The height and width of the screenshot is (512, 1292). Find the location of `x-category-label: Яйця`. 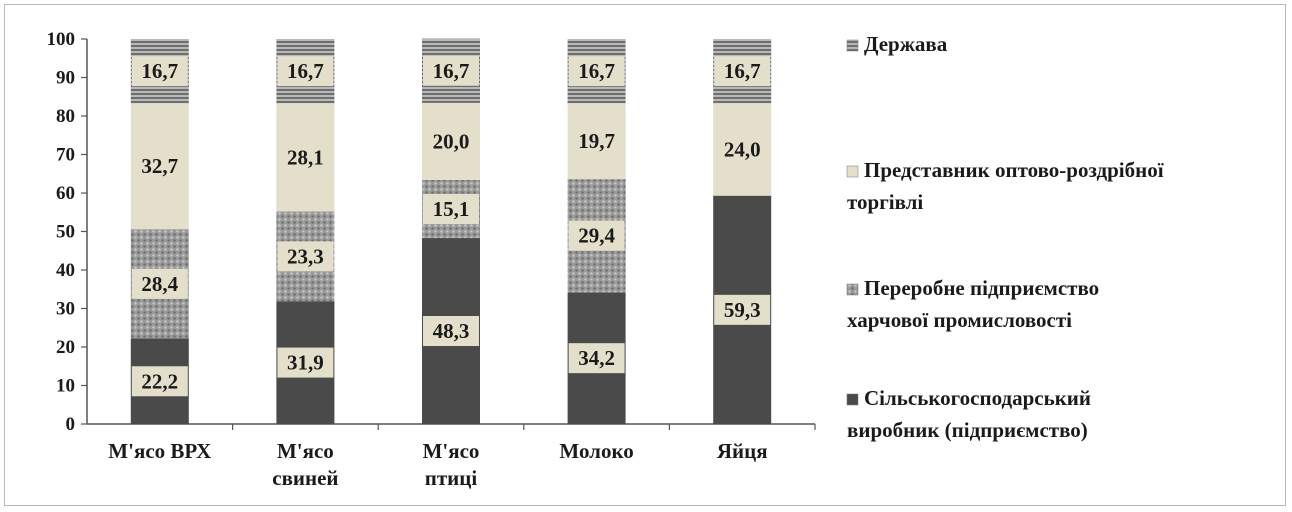

x-category-label: Яйця is located at coordinates (742, 451).